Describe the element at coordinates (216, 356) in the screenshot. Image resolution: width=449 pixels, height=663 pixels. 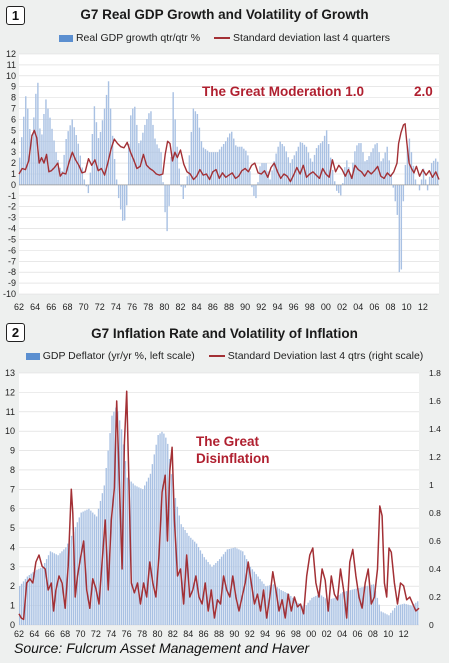
I see `legend-line-swatch` at that location.